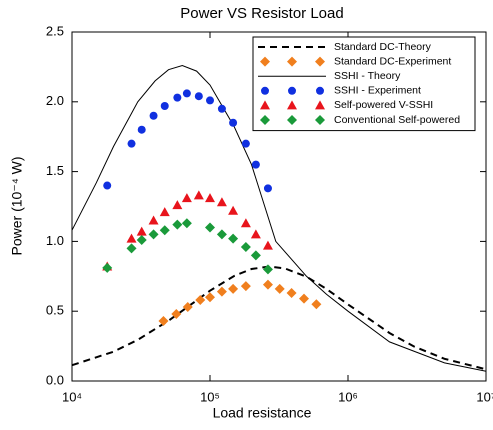  I want to click on y-tick-label: 0.5, so click(55, 310).